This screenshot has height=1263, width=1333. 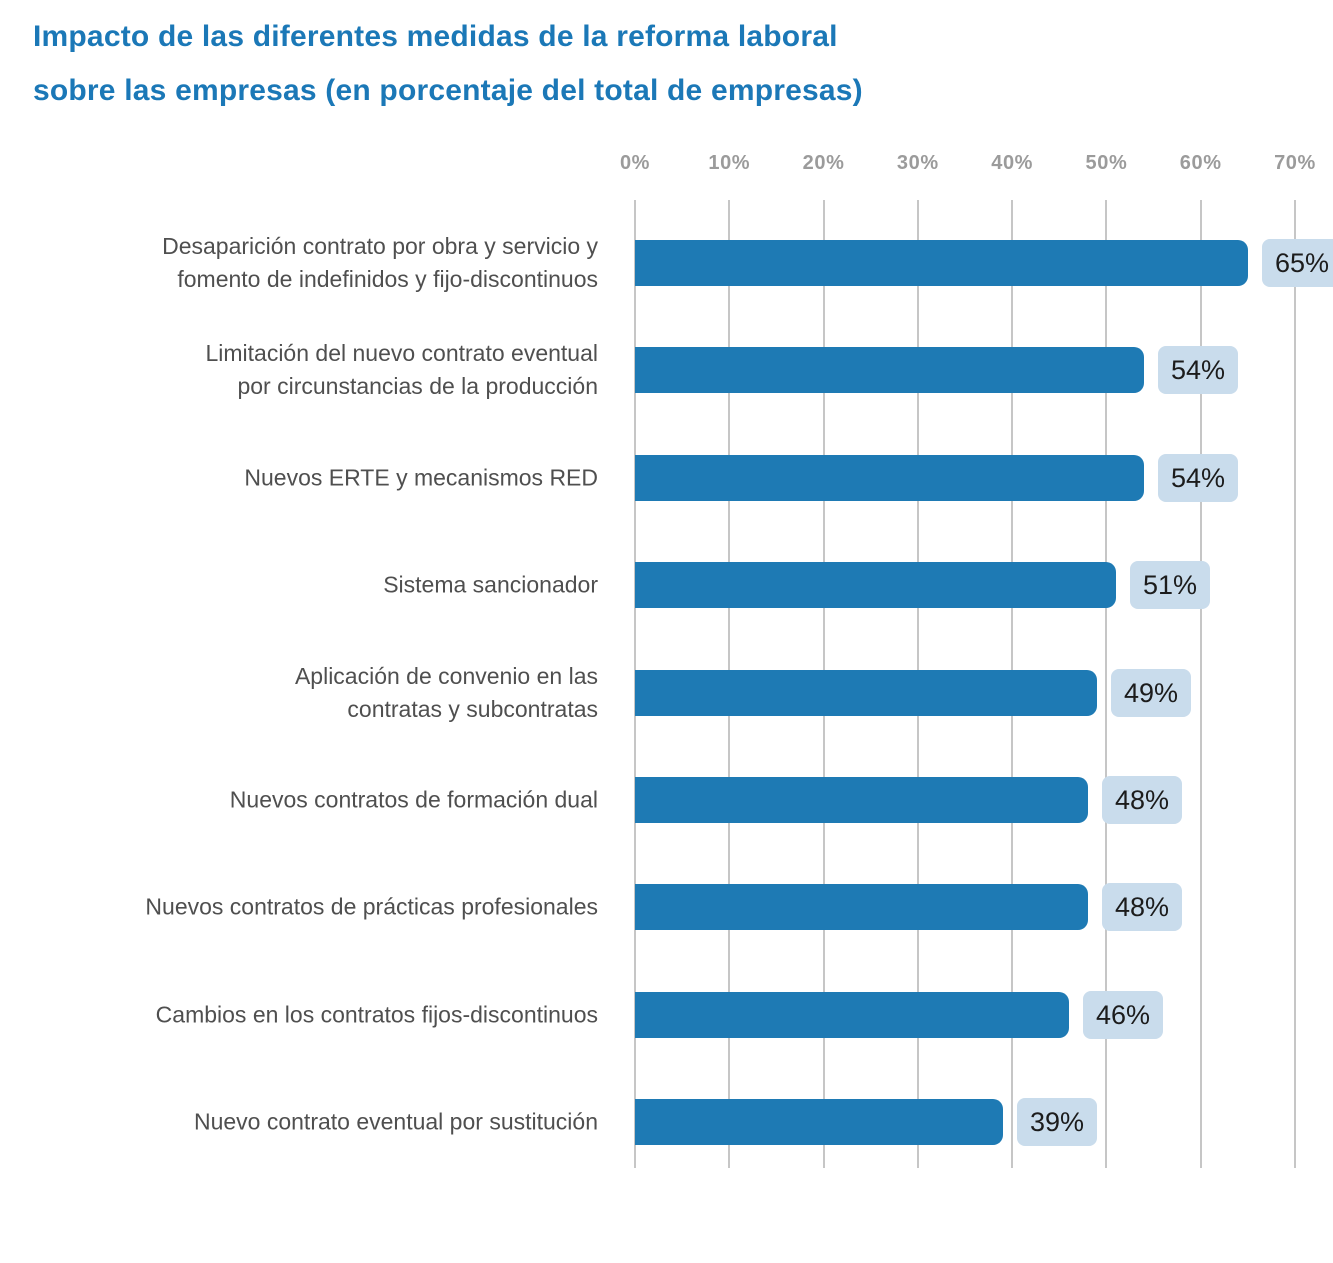 I want to click on axis-tick-label: 20%, so click(x=823, y=163).